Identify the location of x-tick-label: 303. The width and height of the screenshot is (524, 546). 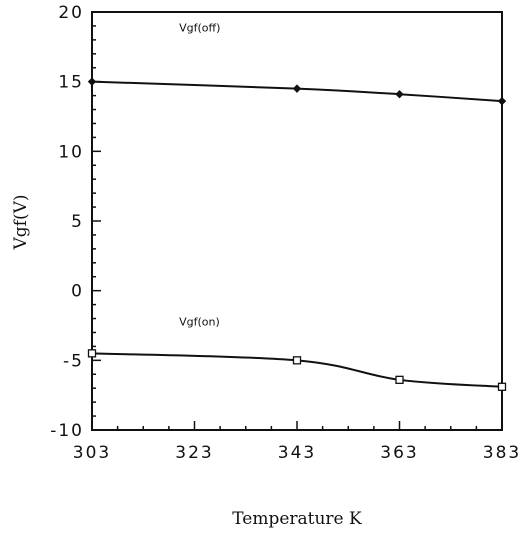
(92, 453).